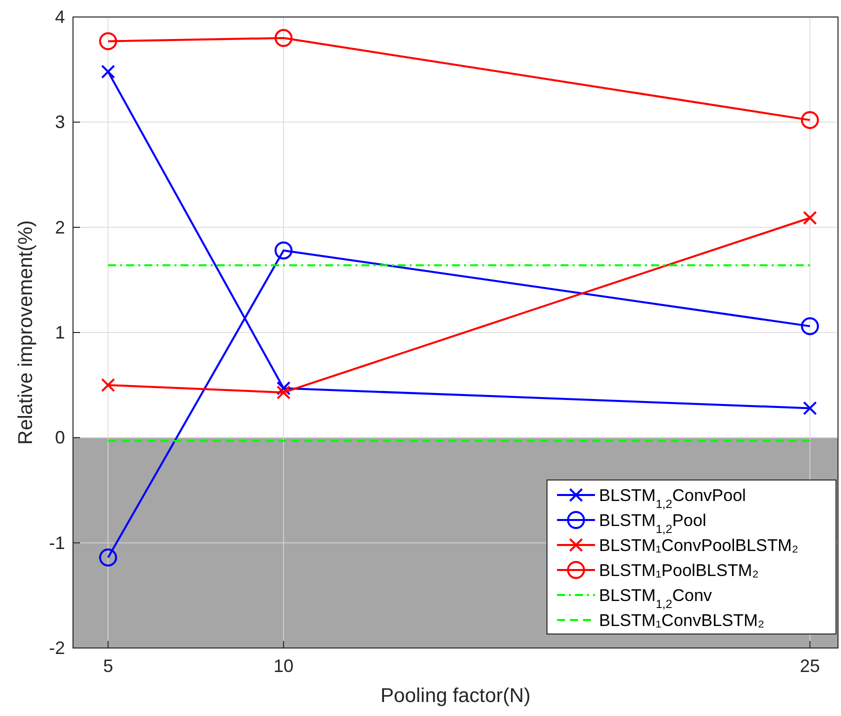  What do you see at coordinates (455, 696) in the screenshot?
I see `x-axis-title: Pooling factor(N)` at bounding box center [455, 696].